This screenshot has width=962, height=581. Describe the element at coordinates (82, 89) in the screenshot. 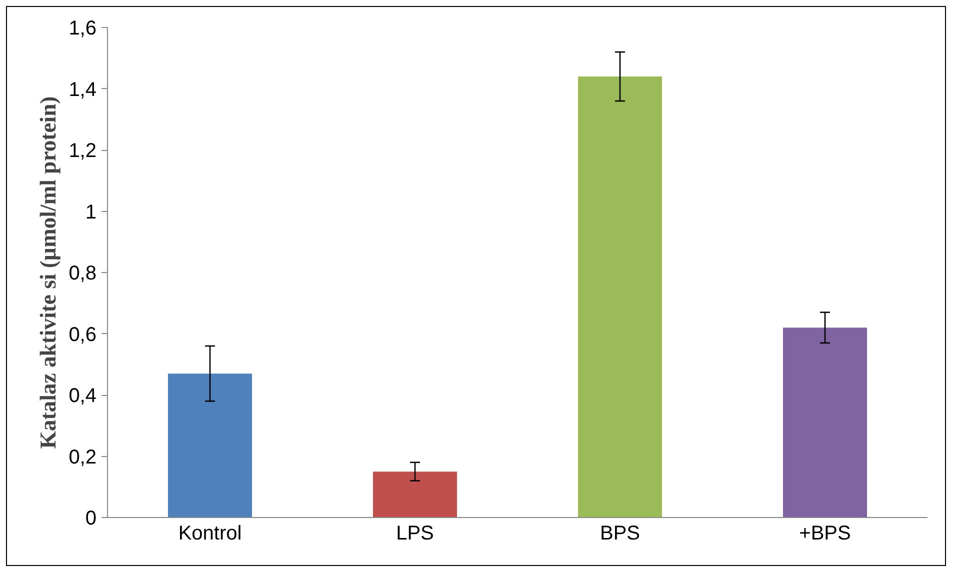

I see `y-tick-label: 1,4` at that location.